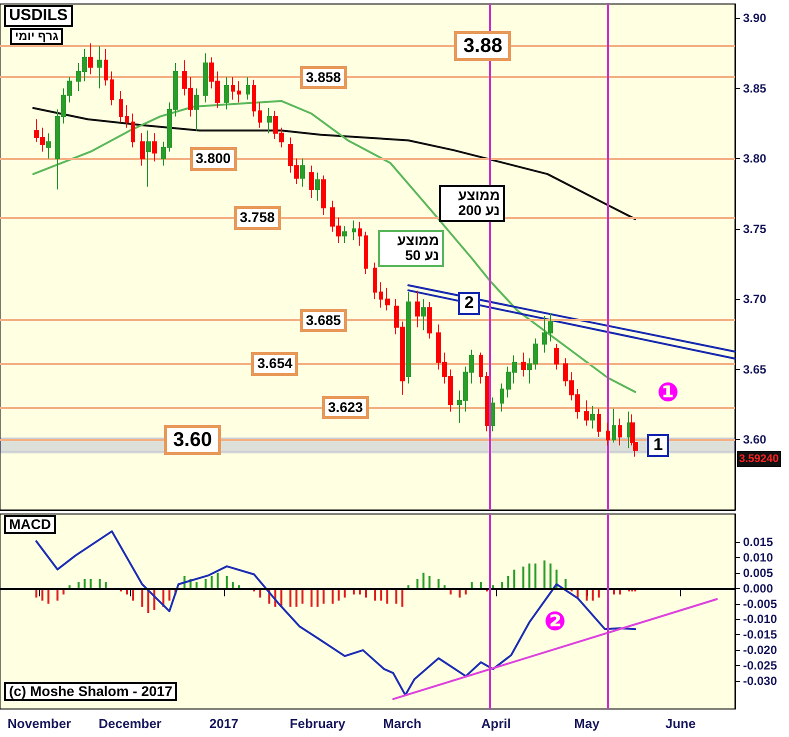 Image resolution: width=789 pixels, height=737 pixels. I want to click on y-tick-label: 0.005, so click(758, 573).